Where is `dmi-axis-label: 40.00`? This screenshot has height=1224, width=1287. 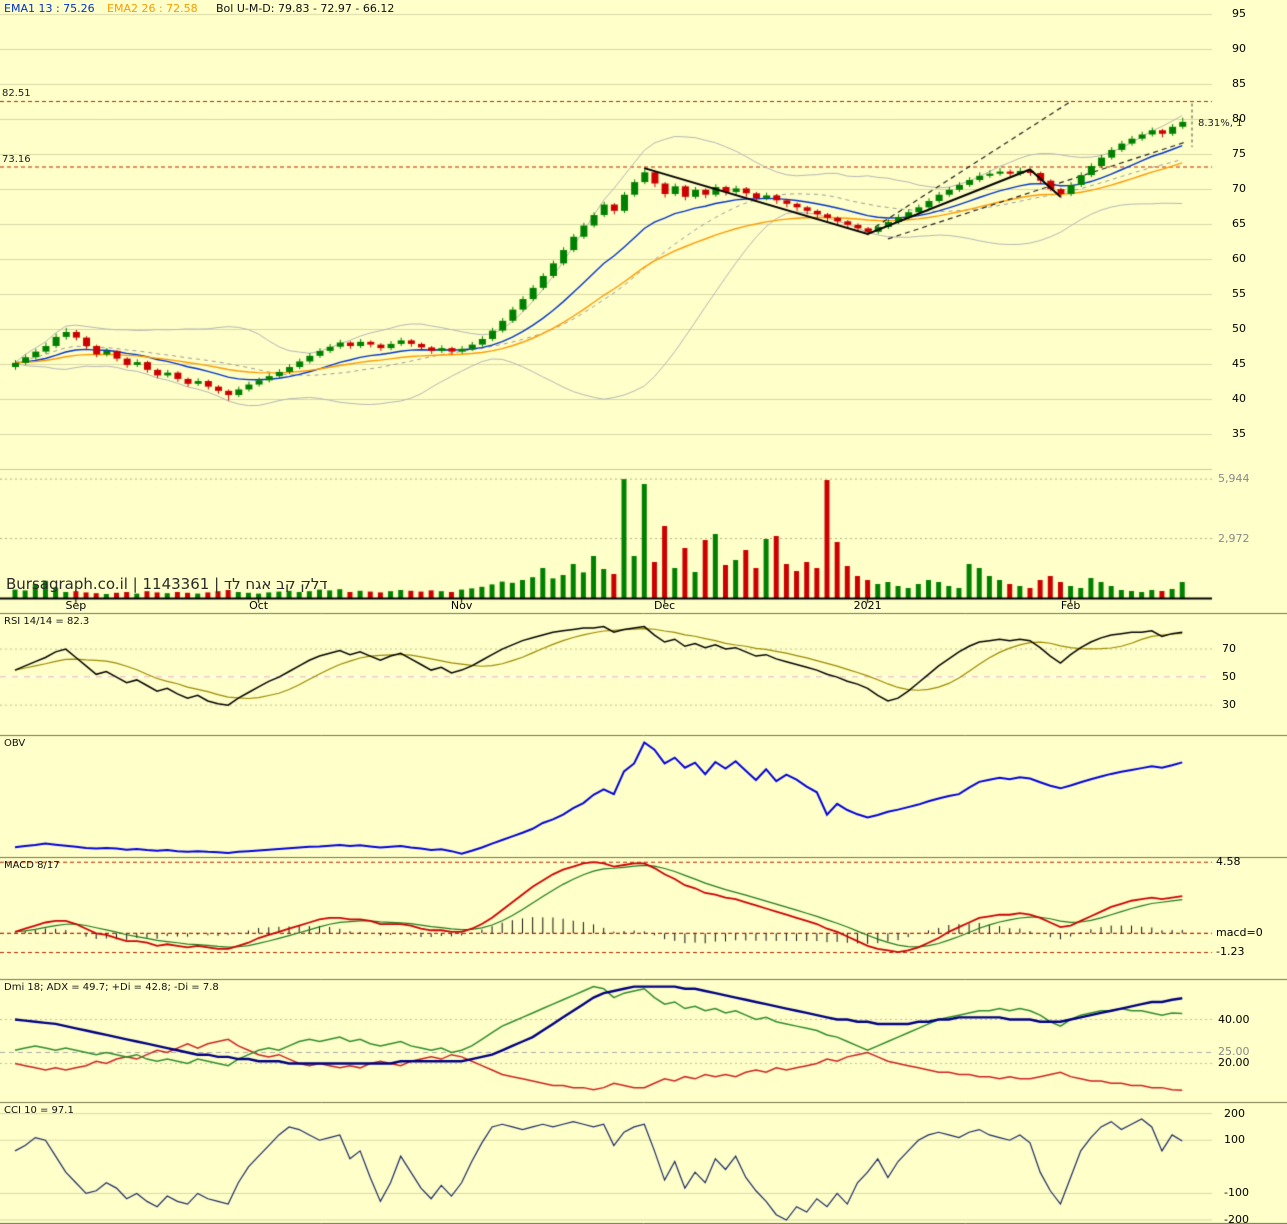
dmi-axis-label: 40.00 is located at coordinates (1234, 1019).